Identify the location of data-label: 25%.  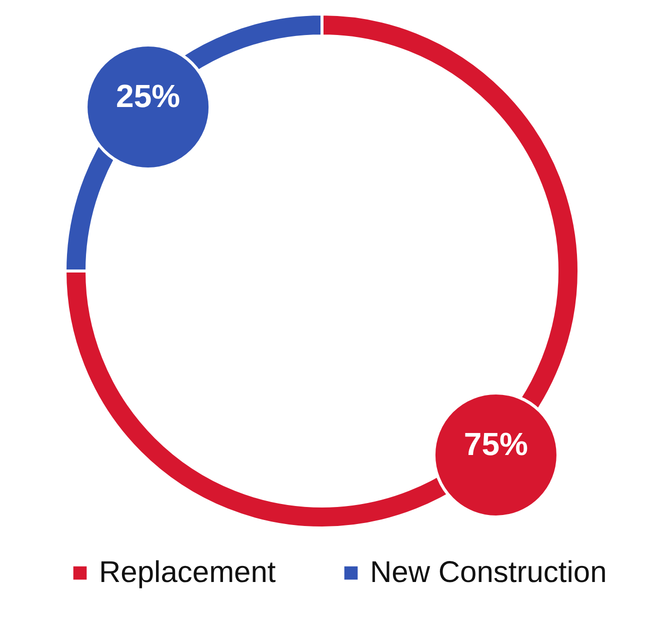
(148, 96).